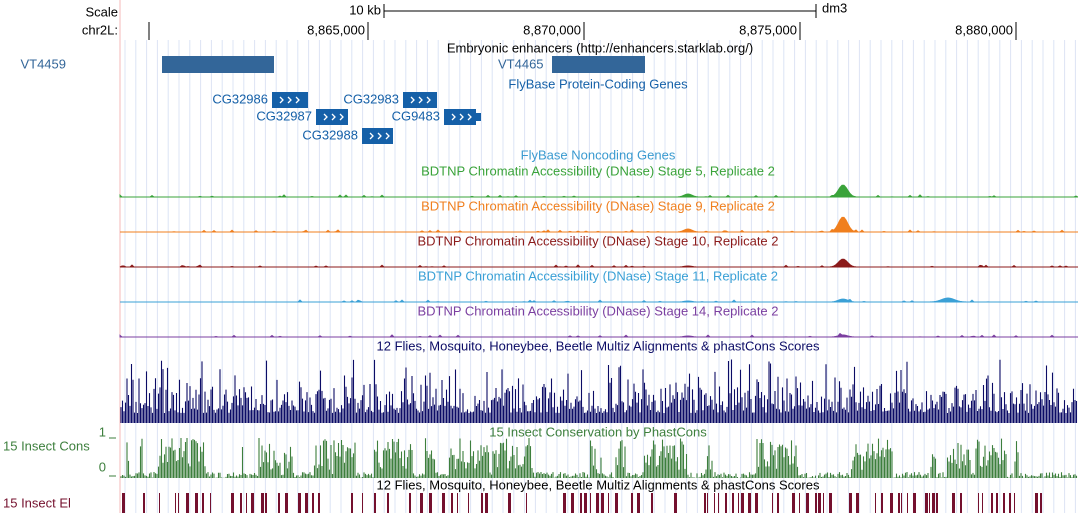 Image resolution: width=1078 pixels, height=513 pixels. Describe the element at coordinates (284, 115) in the screenshot. I see `gene-label: CG32987` at that location.